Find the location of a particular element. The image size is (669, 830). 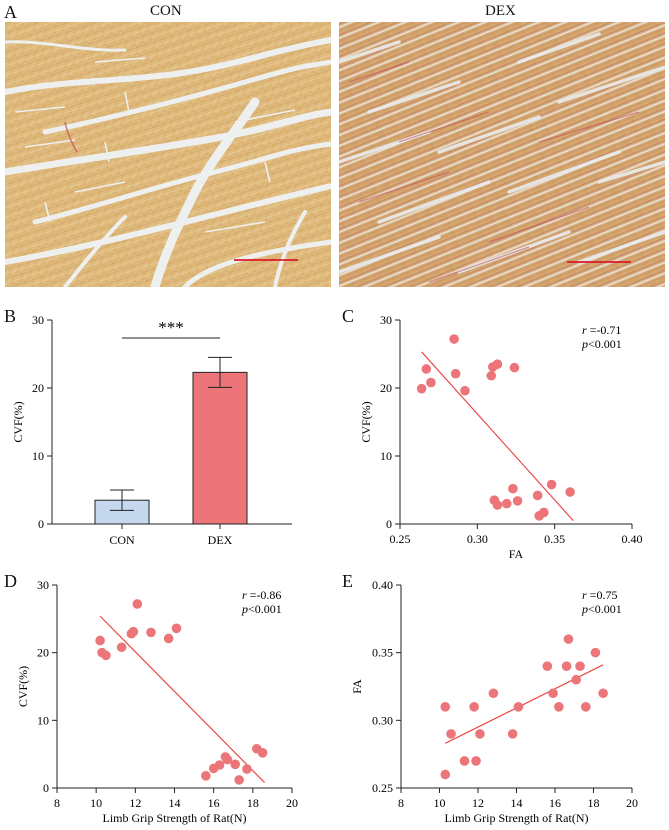

chart-b: 0 10 20 30 CVF(%) CON DEX *** is located at coordinates (151, 430).